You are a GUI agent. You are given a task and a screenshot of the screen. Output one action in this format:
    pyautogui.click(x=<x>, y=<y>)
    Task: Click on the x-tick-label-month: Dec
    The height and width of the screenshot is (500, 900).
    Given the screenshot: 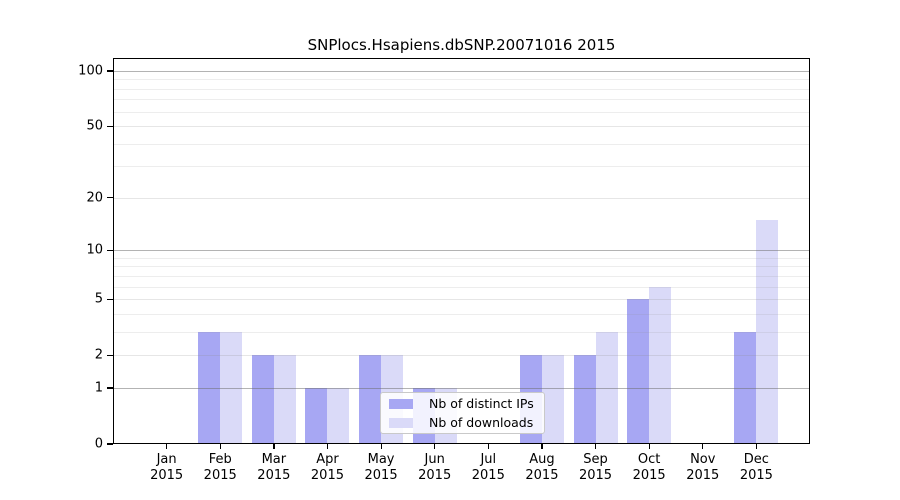 What is the action you would take?
    pyautogui.click(x=756, y=459)
    